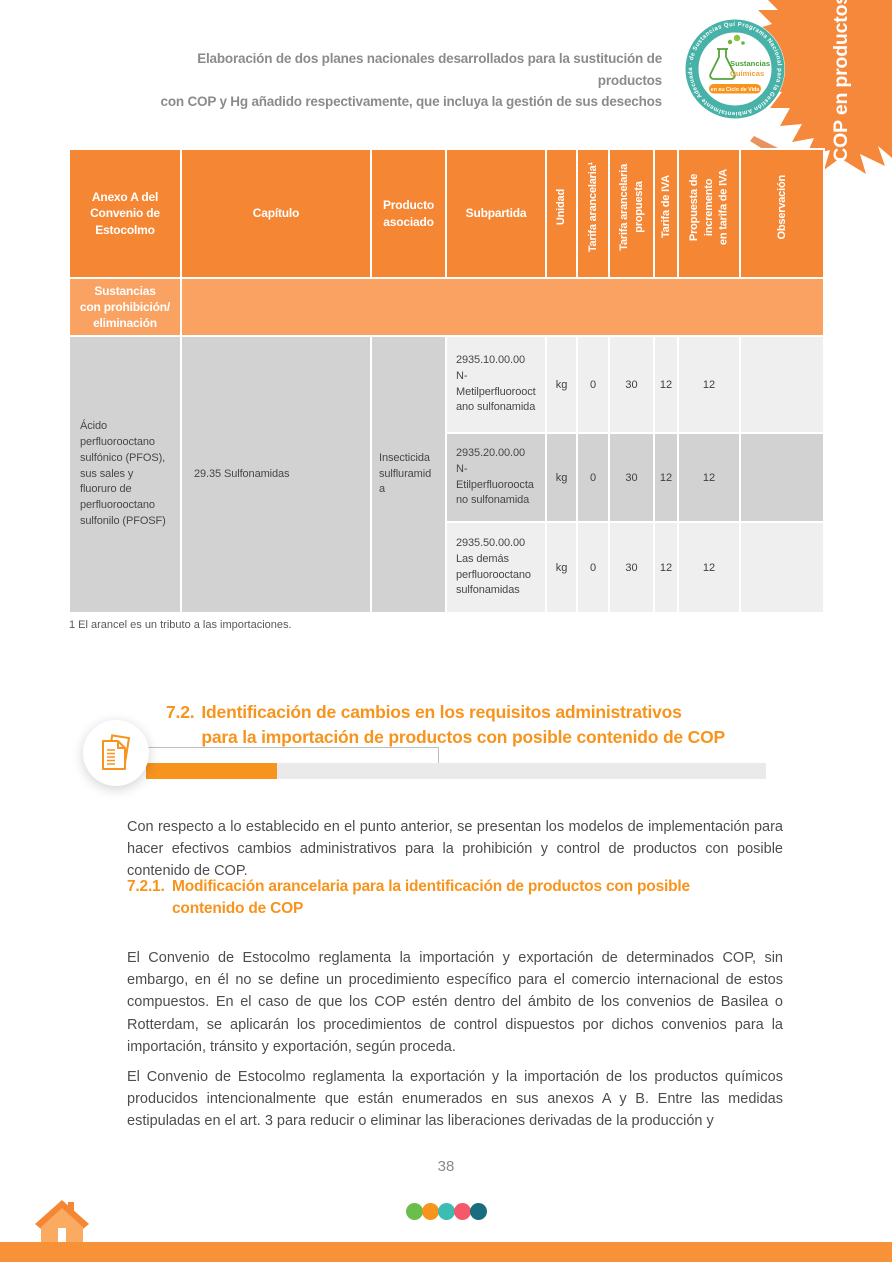  I want to click on footer-dots, so click(446, 1211).